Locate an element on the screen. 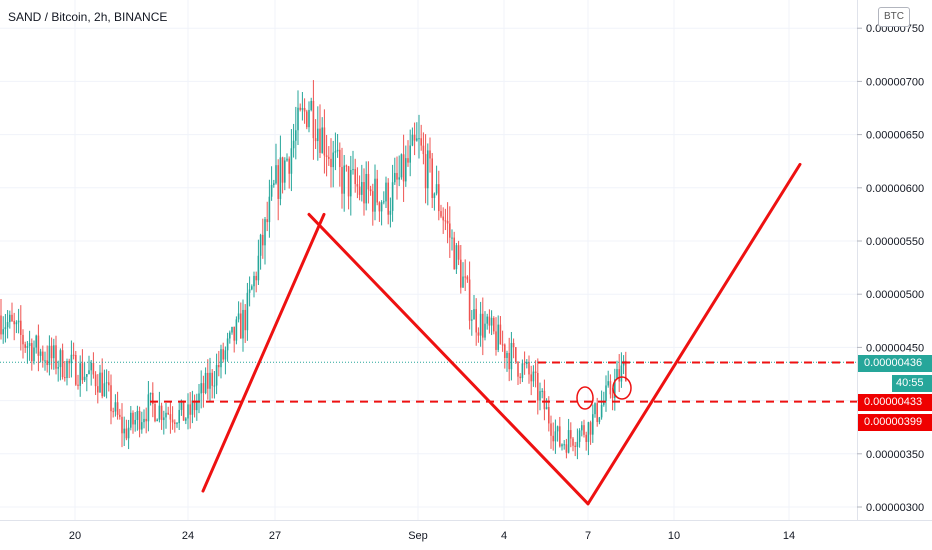 The image size is (932, 550). pattern-trend-line is located at coordinates (694, 334).